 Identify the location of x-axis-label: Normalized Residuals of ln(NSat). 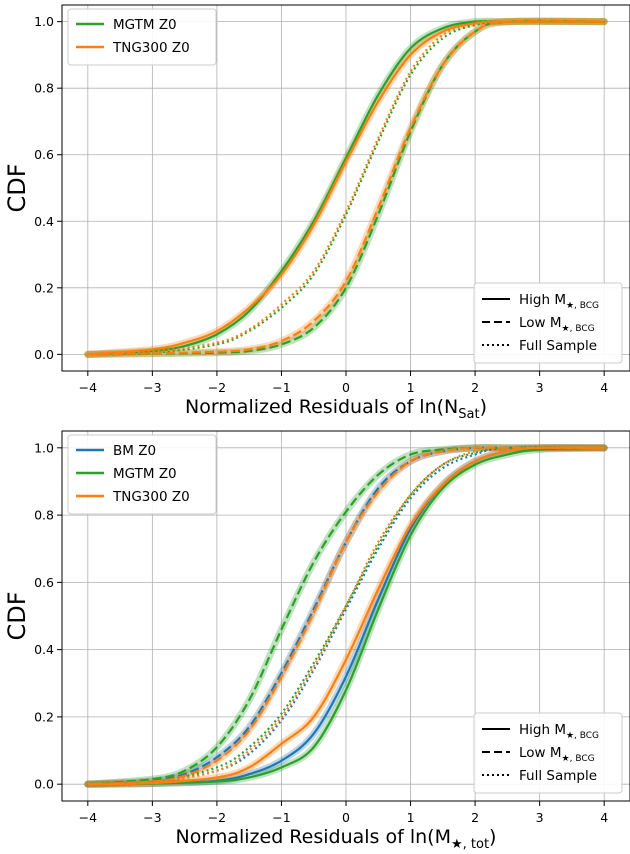
(336, 409).